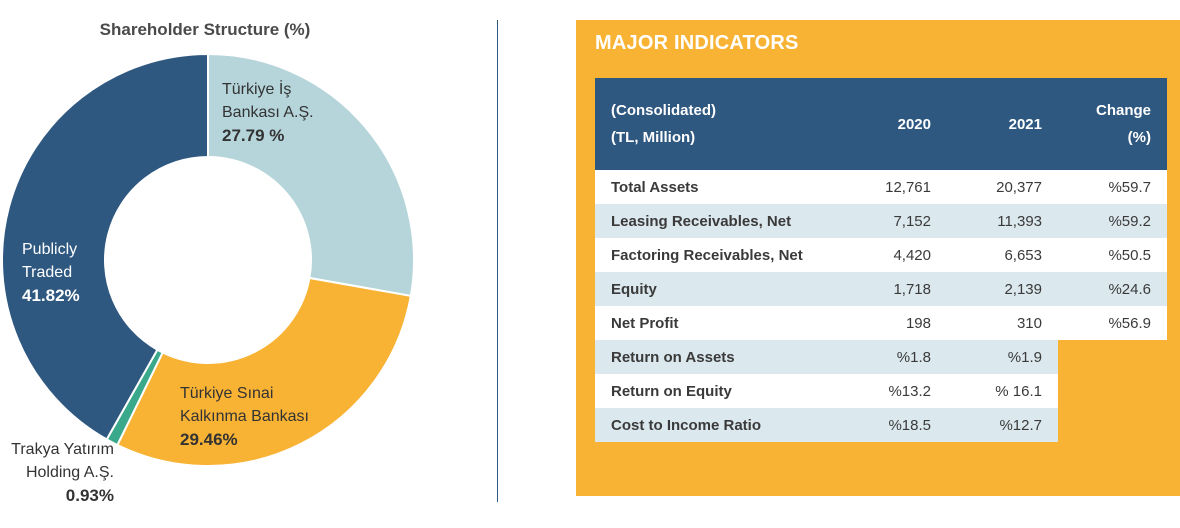 The height and width of the screenshot is (528, 1180). Describe the element at coordinates (105, 246) in the screenshot. I see `slice-publicly-traded` at that location.